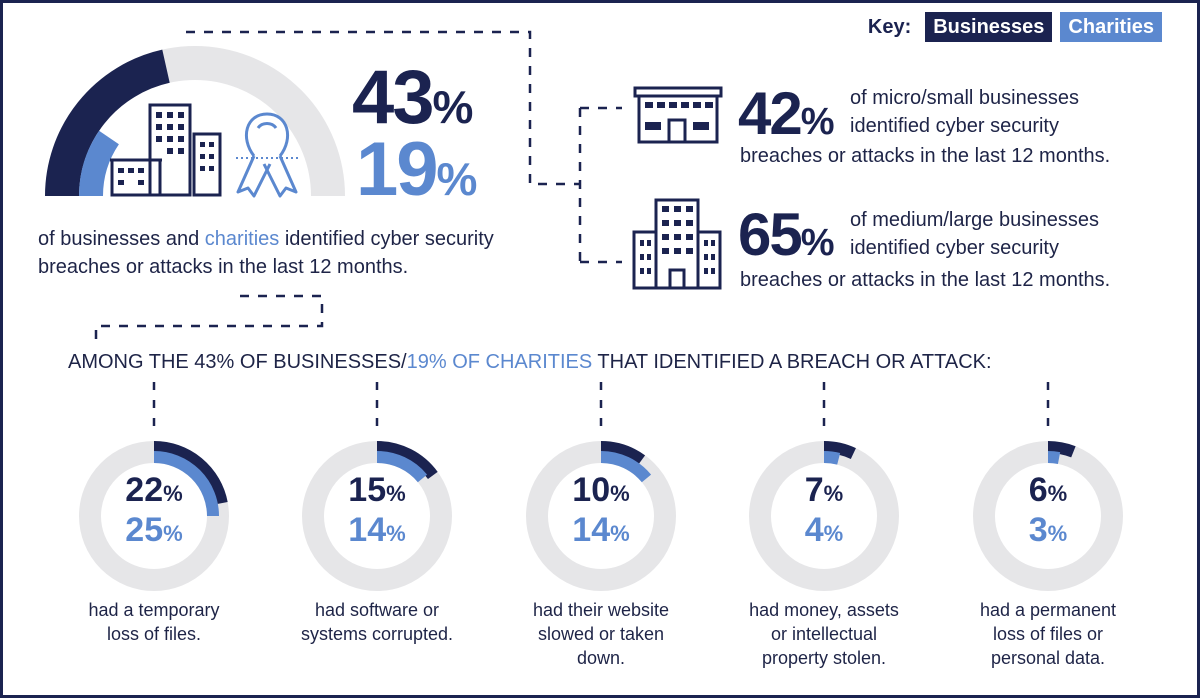 This screenshot has height=698, width=1200. I want to click on donut-item: 22% 25%, so click(154, 530).